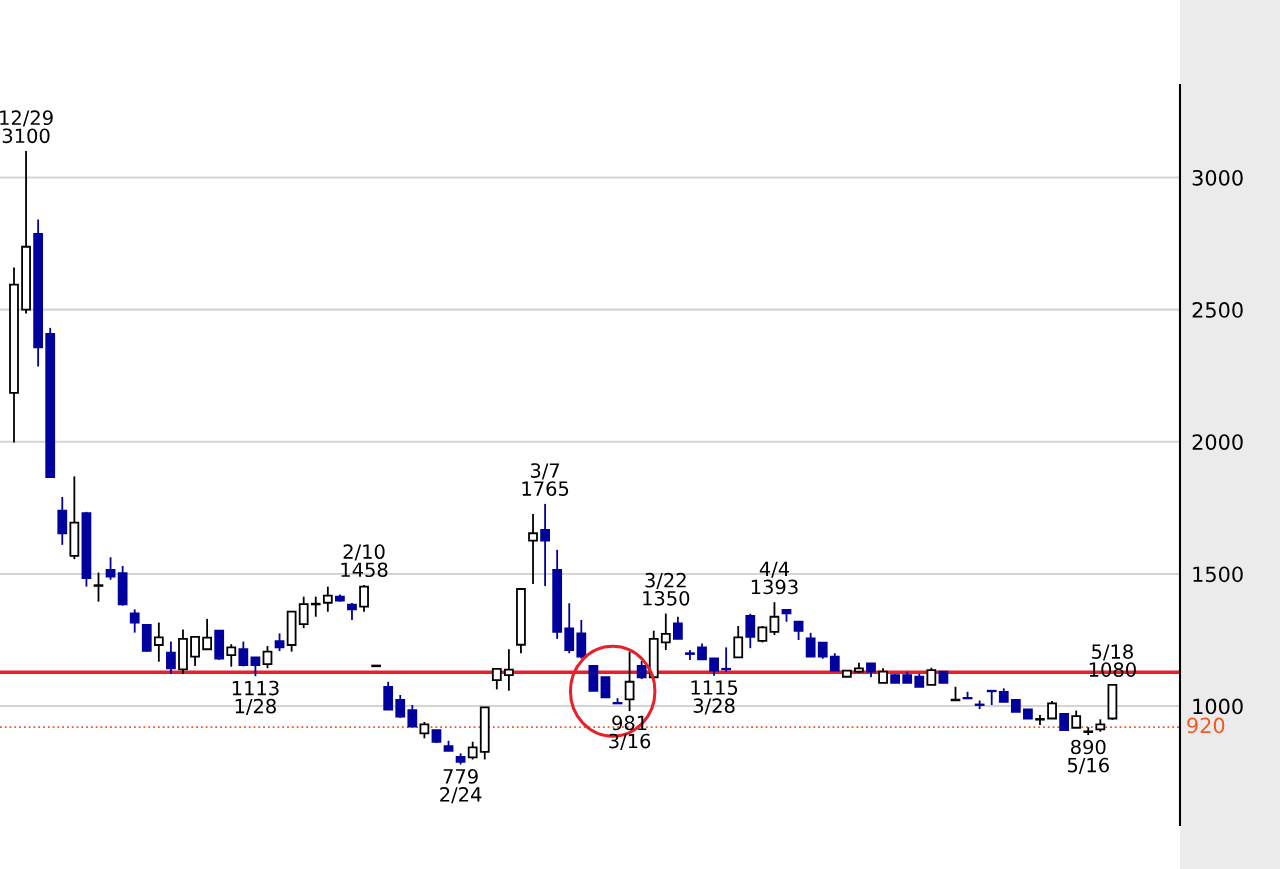  Describe the element at coordinates (714, 697) in the screenshot. I see `annotation: 1115 3/28` at that location.